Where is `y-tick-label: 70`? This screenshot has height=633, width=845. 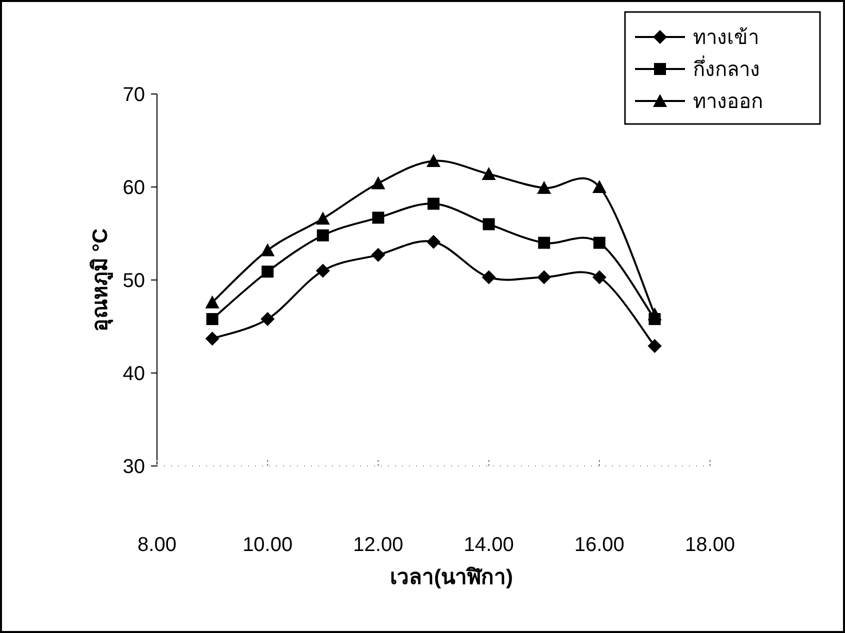 y-tick-label: 70 is located at coordinates (133, 95).